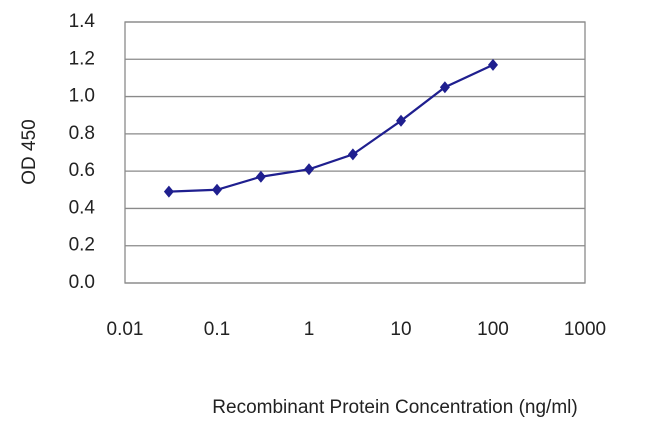 Image resolution: width=650 pixels, height=433 pixels. Describe the element at coordinates (400, 329) in the screenshot. I see `x-tick-label: 10` at that location.